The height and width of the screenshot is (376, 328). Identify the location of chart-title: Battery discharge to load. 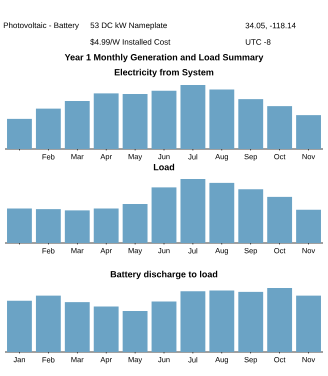
(164, 275).